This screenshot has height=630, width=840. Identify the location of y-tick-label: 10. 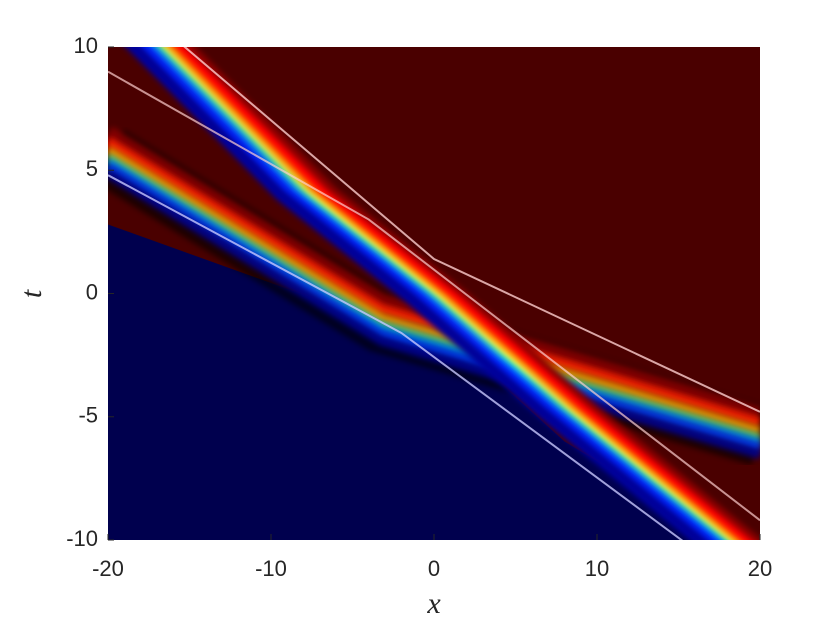
(86, 45).